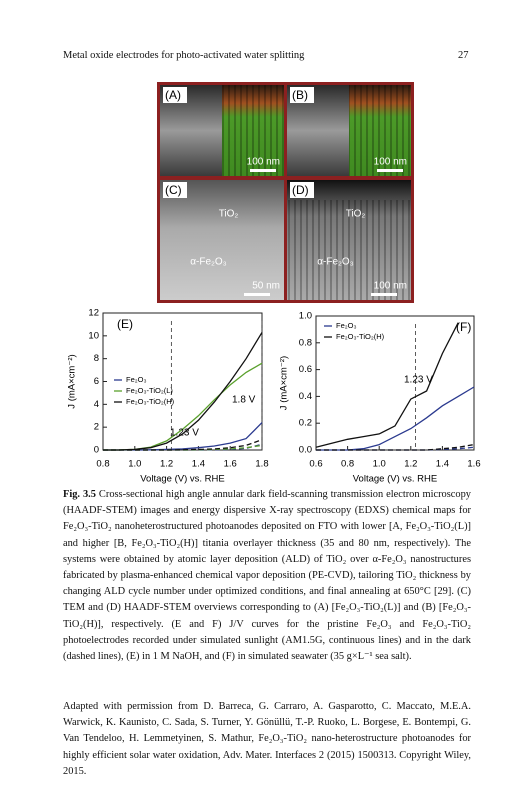  Describe the element at coordinates (96, 404) in the screenshot. I see `y-tick-label: 4` at that location.